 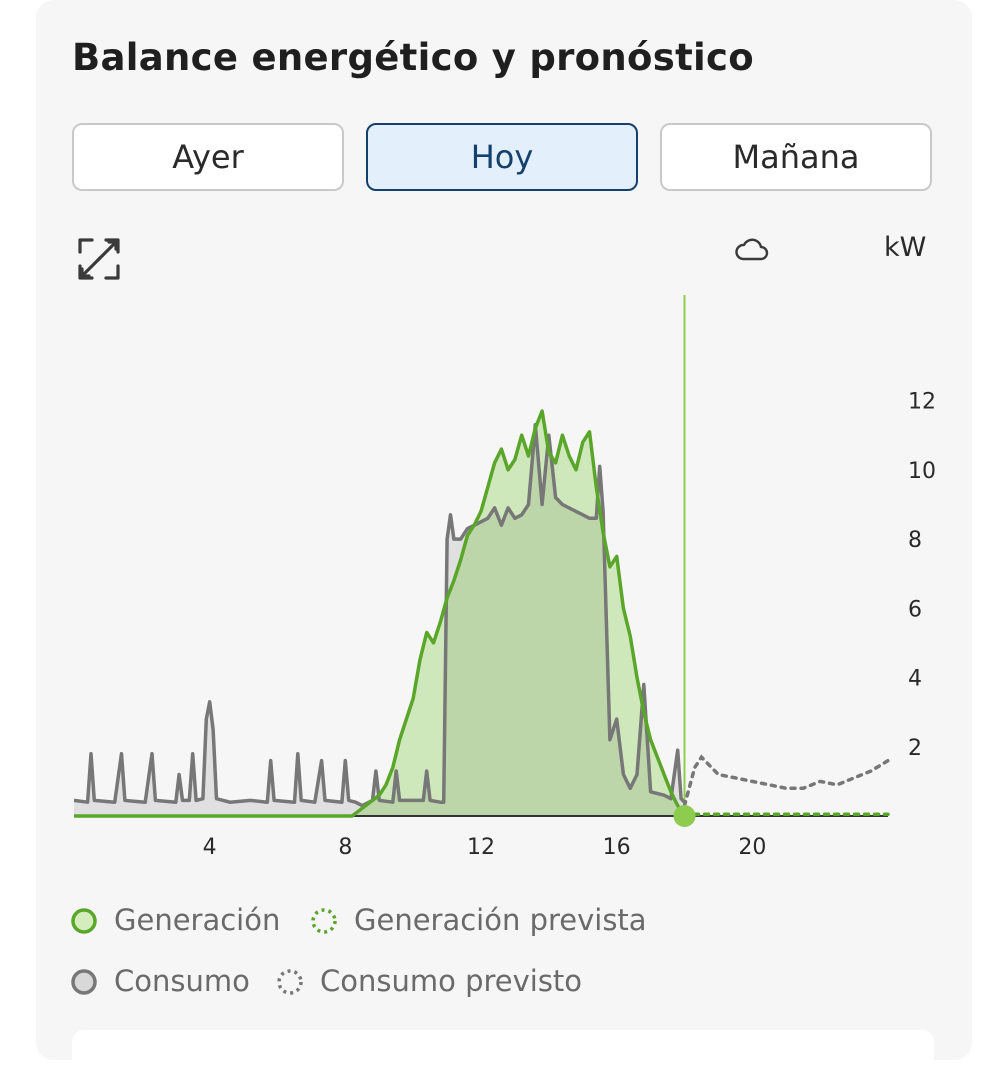 What do you see at coordinates (500, 920) in the screenshot?
I see `legend-label-forecast-generation: Generación prevista` at bounding box center [500, 920].